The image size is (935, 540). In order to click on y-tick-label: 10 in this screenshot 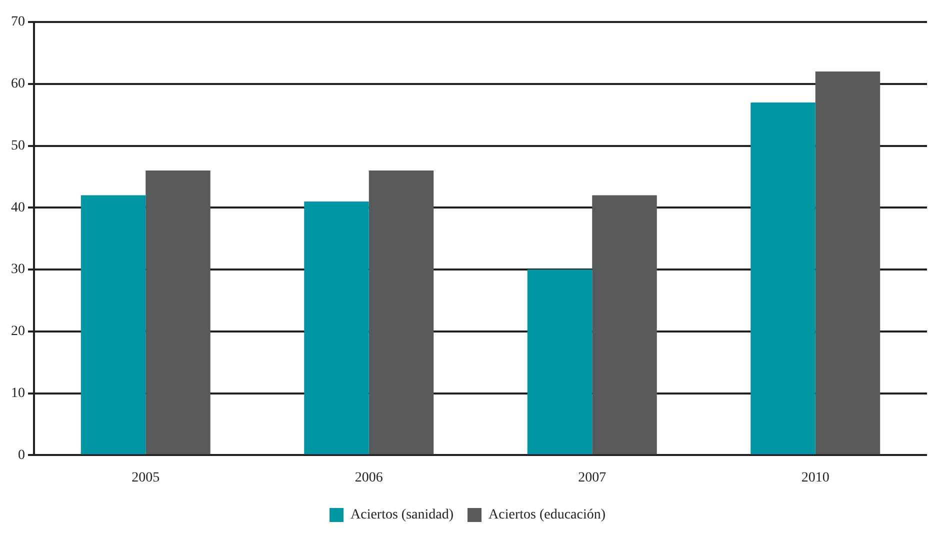, I will do `click(18, 393)`.